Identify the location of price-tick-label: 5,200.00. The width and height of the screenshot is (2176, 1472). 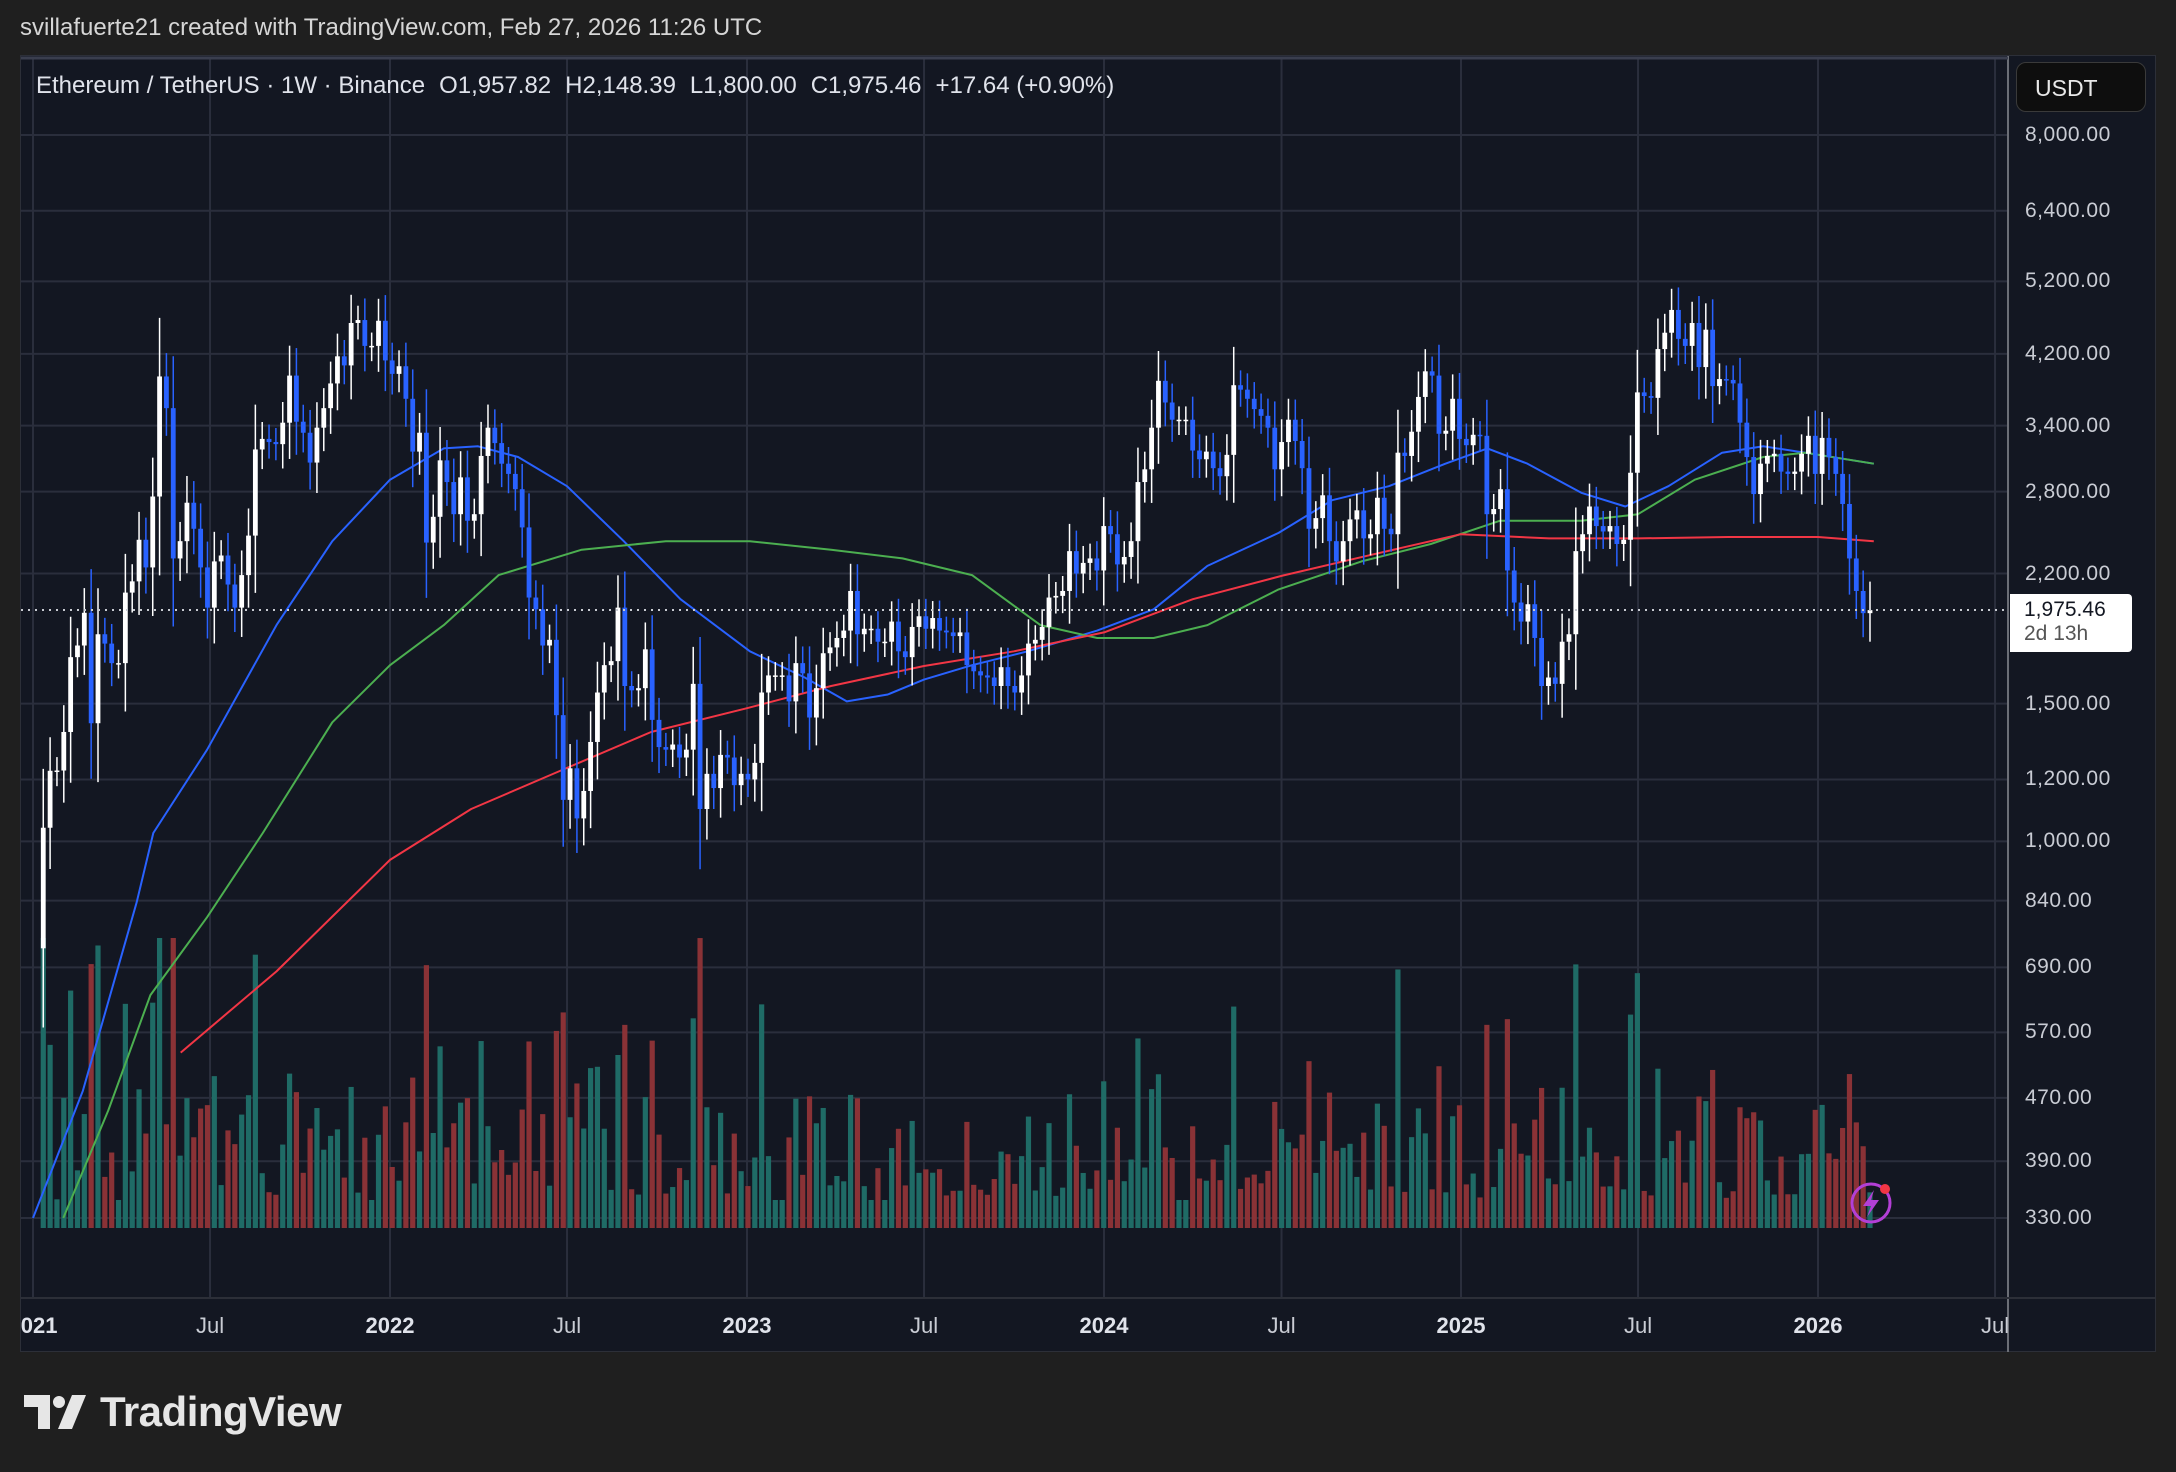
(2068, 281).